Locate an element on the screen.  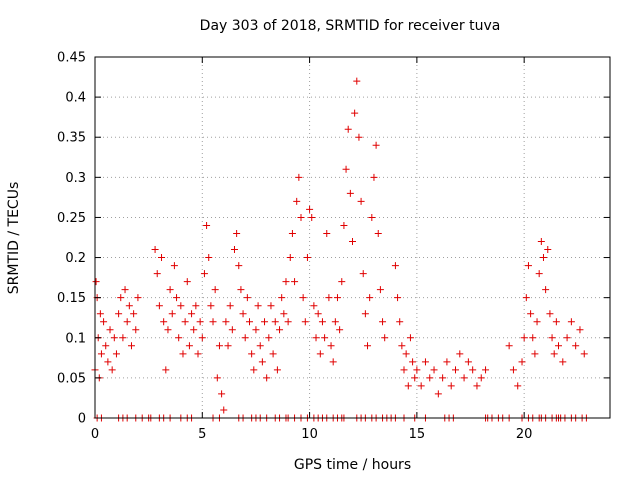
x-axis-label: GPS time / hours is located at coordinates (352, 465).